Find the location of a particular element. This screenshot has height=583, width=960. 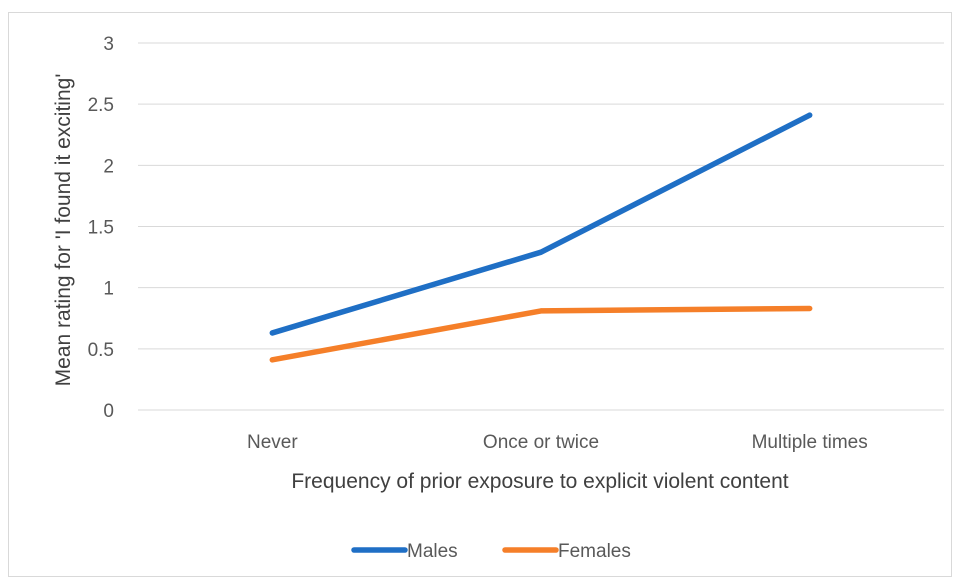

series-line-females is located at coordinates (541, 334).